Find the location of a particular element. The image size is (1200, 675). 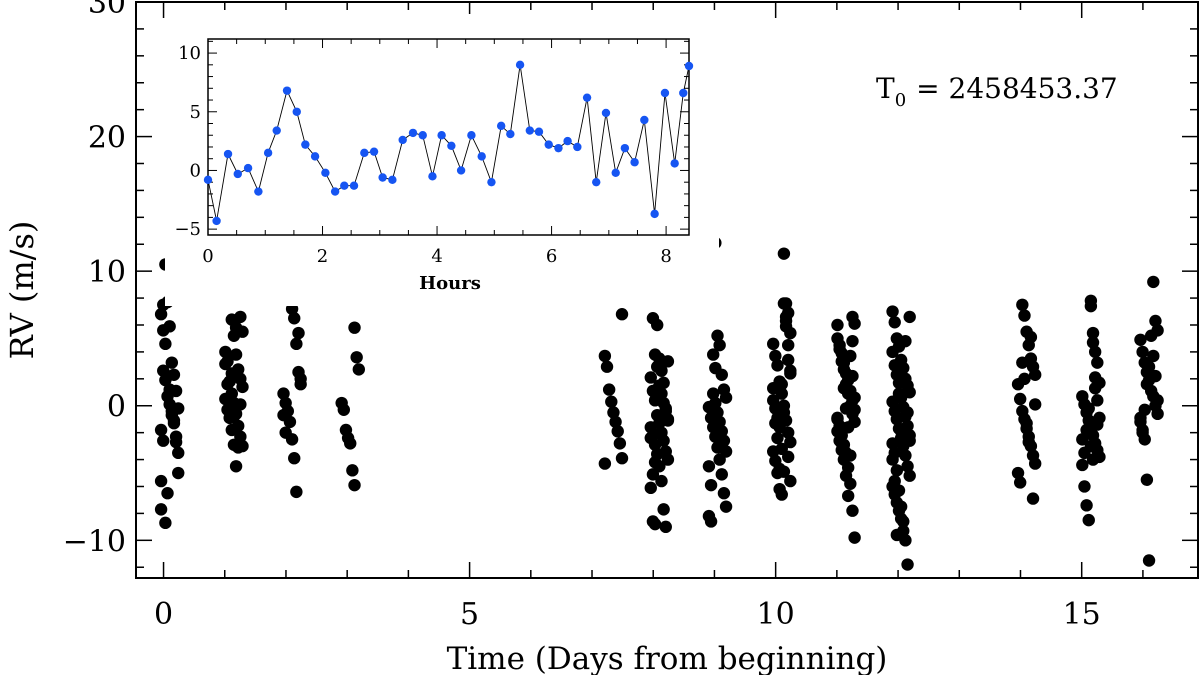

main-y-tick-label: 0 is located at coordinates (116, 407).